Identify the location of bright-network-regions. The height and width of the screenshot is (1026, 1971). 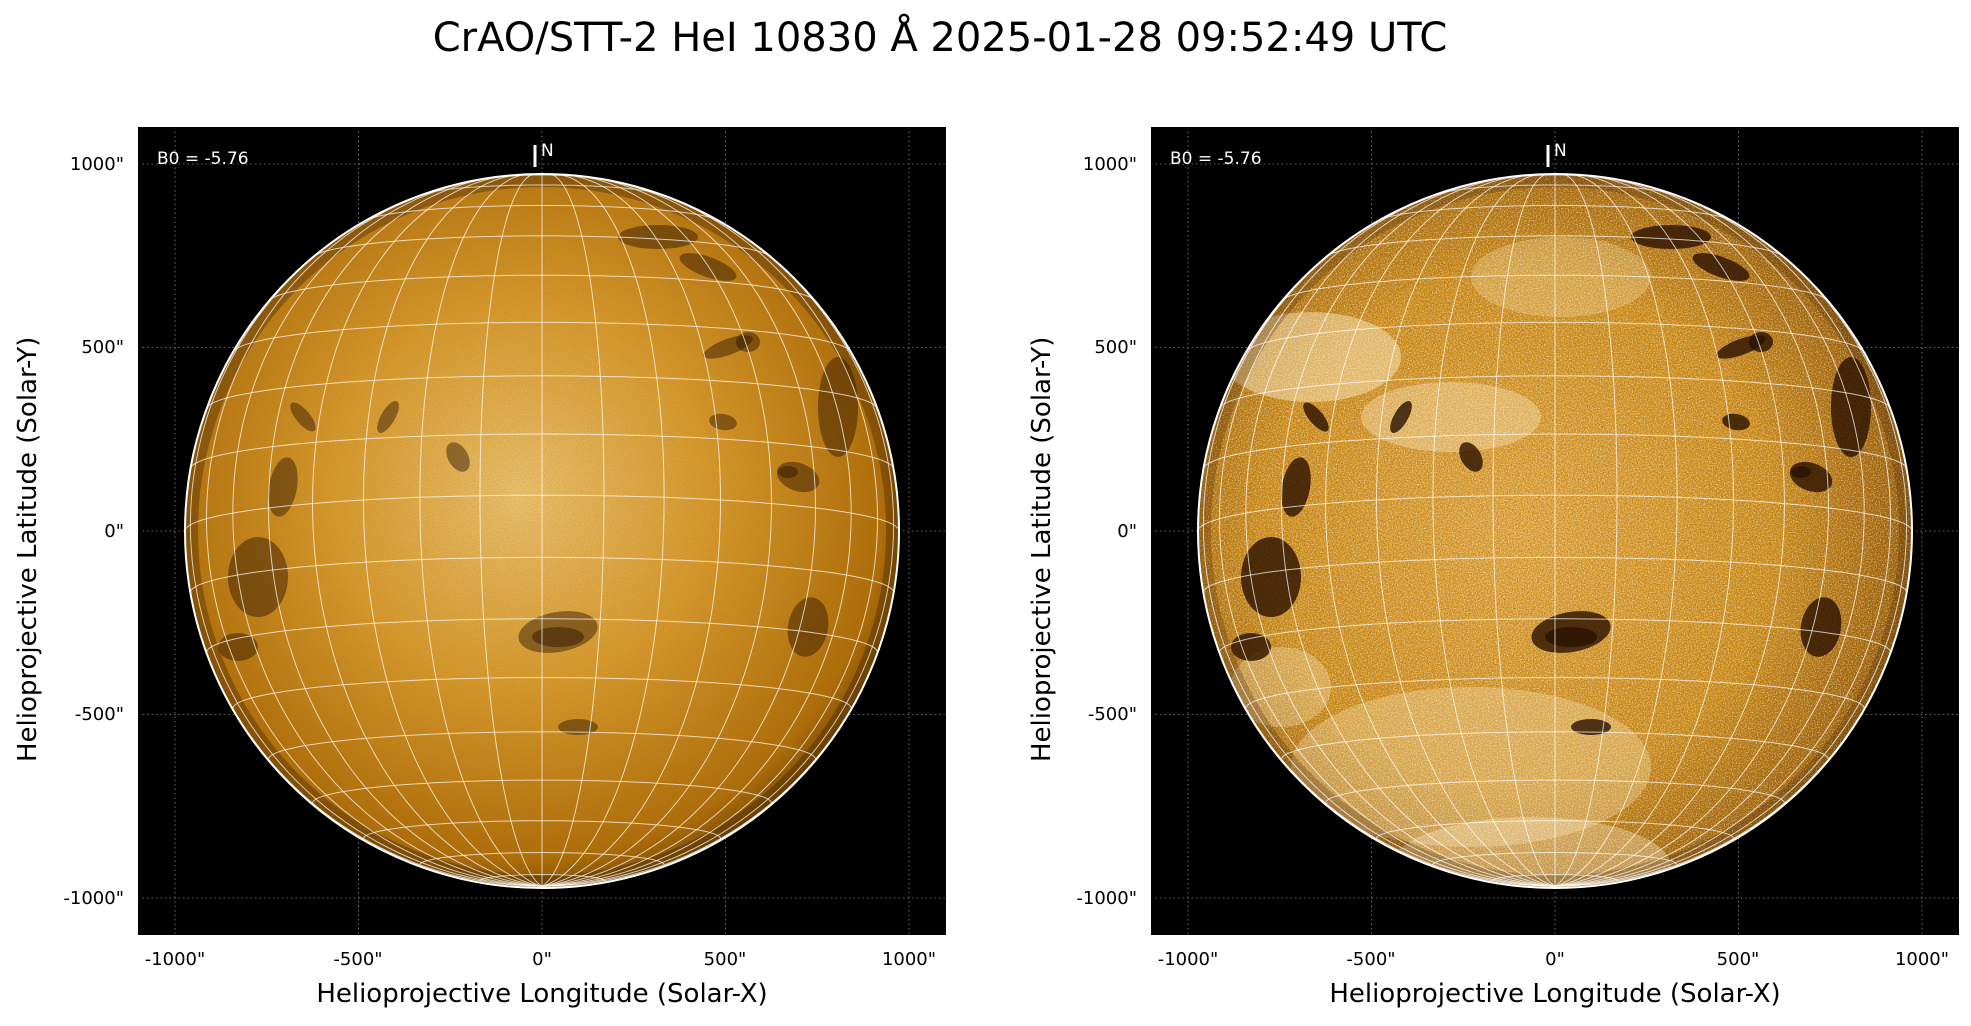
(1446, 562).